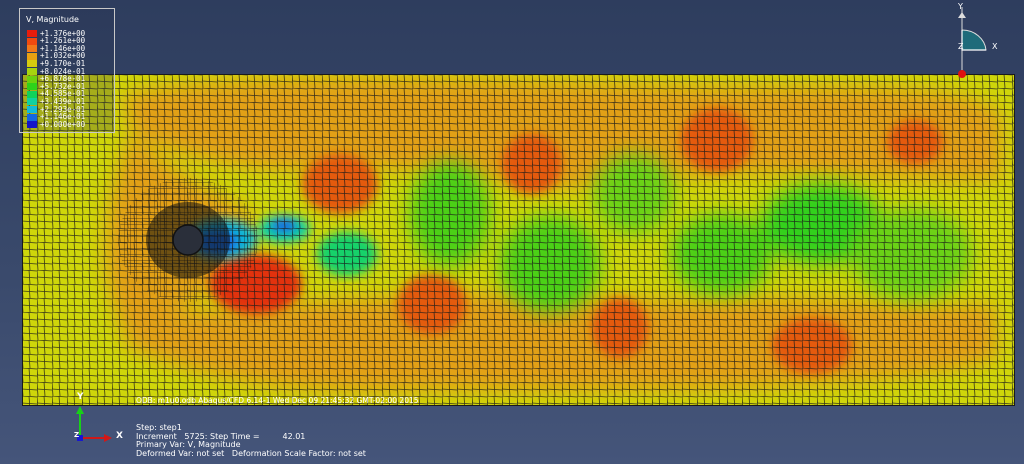 The height and width of the screenshot is (464, 1024). Describe the element at coordinates (80, 397) in the screenshot. I see `axis-y-label: Y` at that location.